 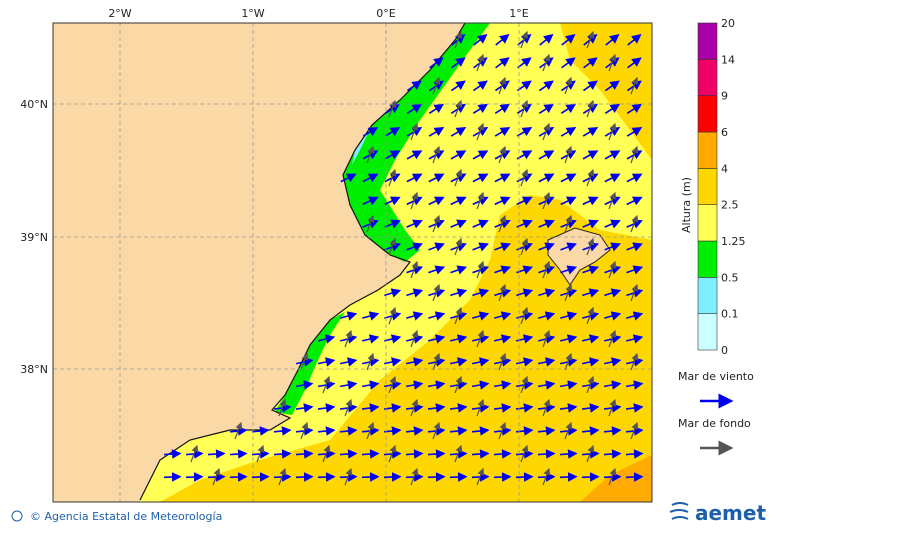 What do you see at coordinates (416, 142) in the screenshot?
I see `shallow-zone` at bounding box center [416, 142].